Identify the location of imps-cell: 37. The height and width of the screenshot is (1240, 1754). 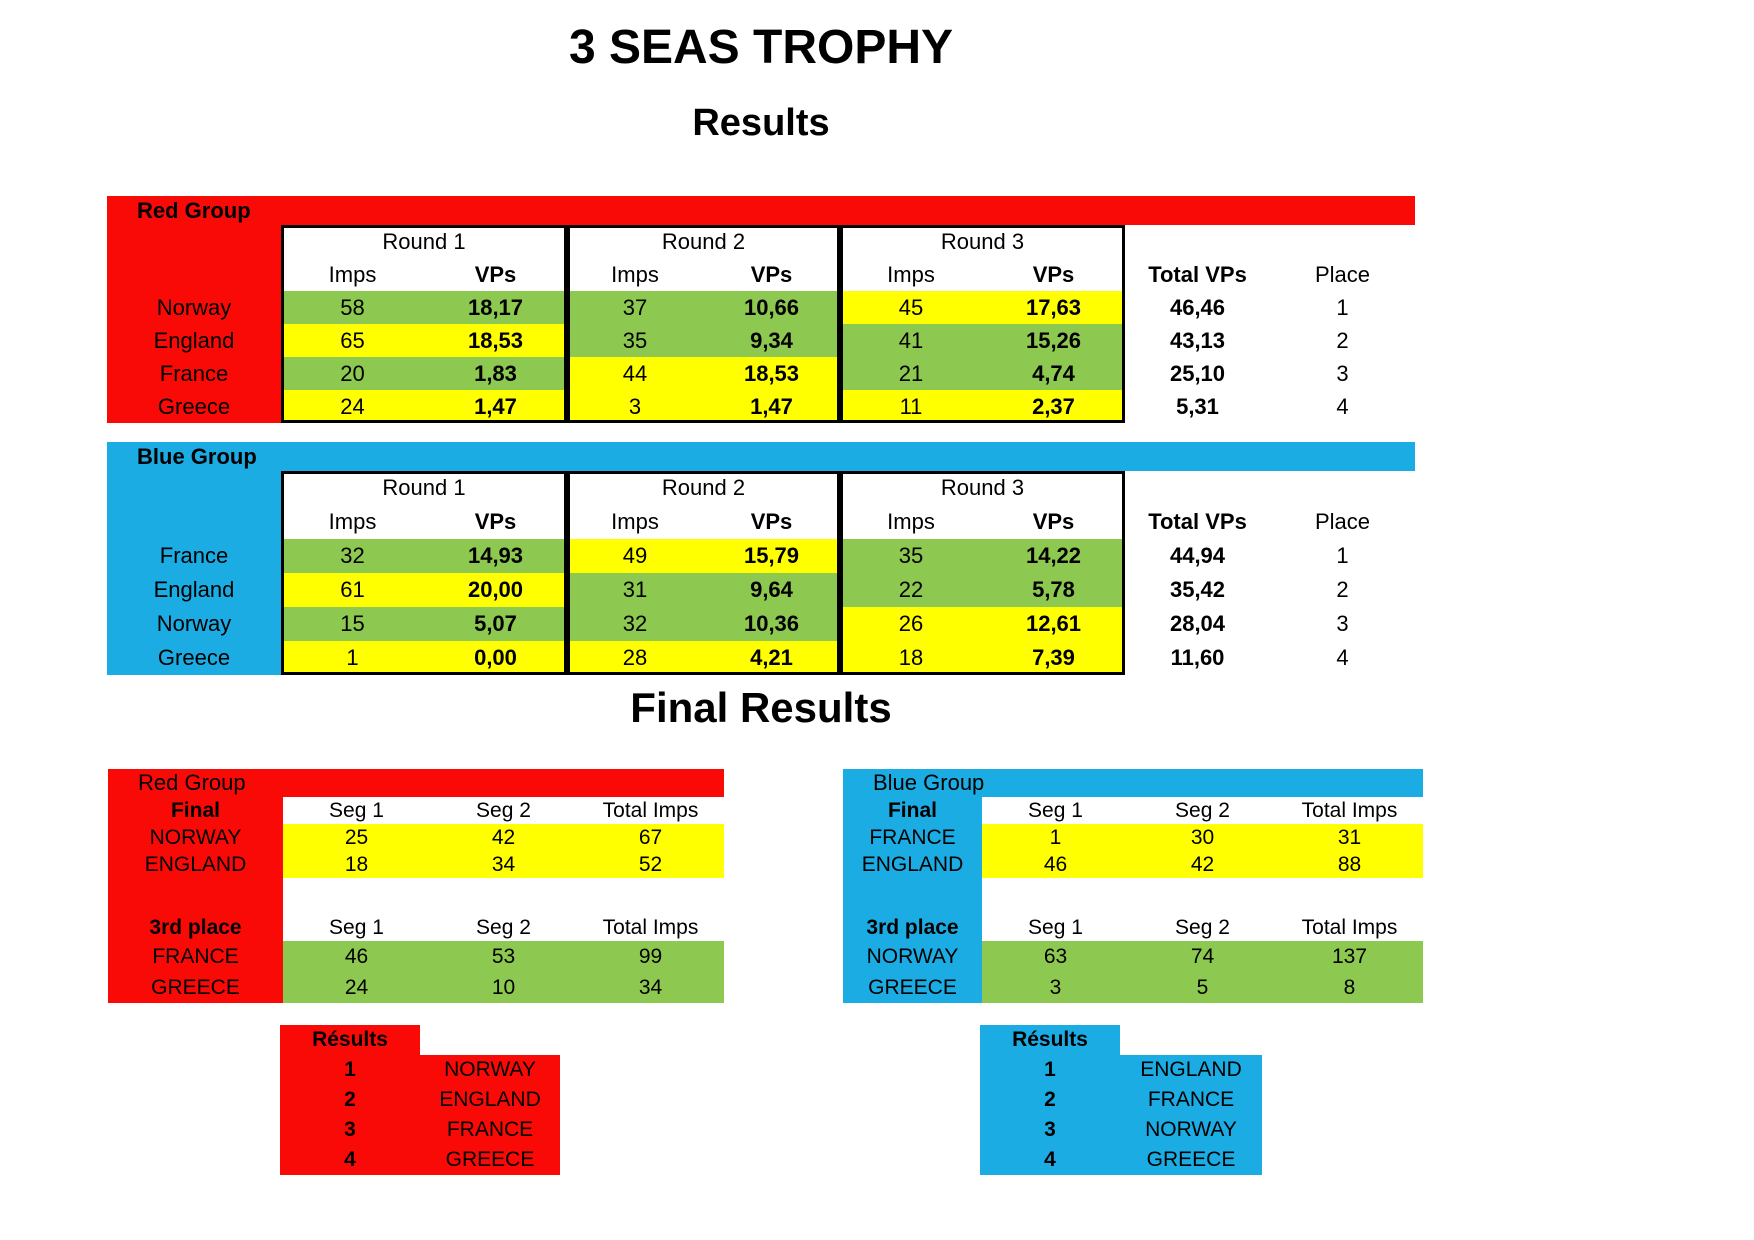
(635, 307).